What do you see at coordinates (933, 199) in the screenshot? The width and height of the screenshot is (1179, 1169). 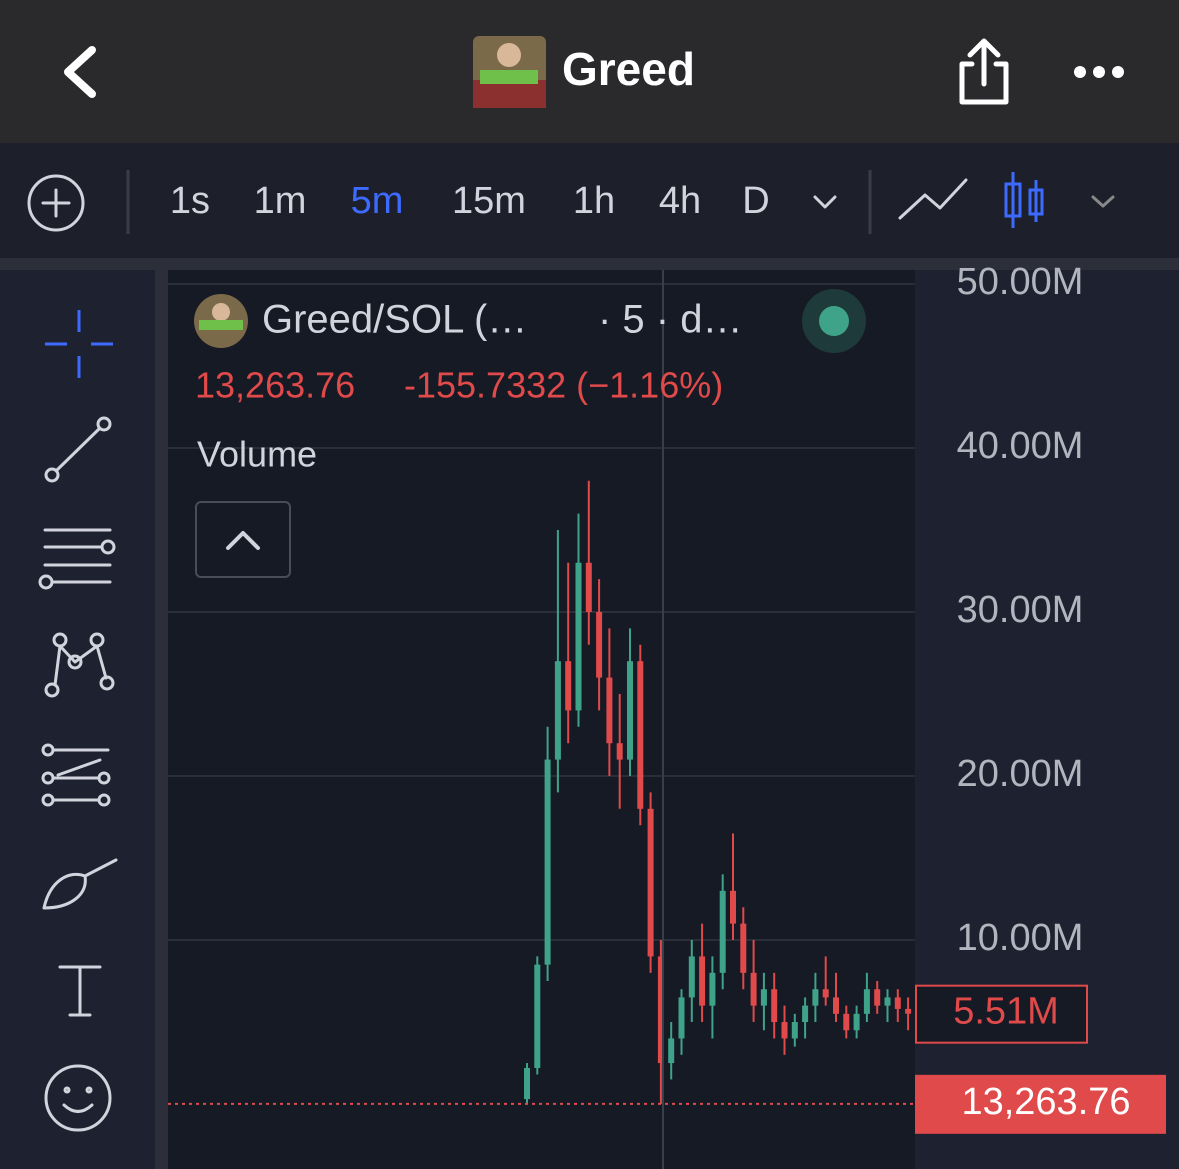 I see `line-style-button` at bounding box center [933, 199].